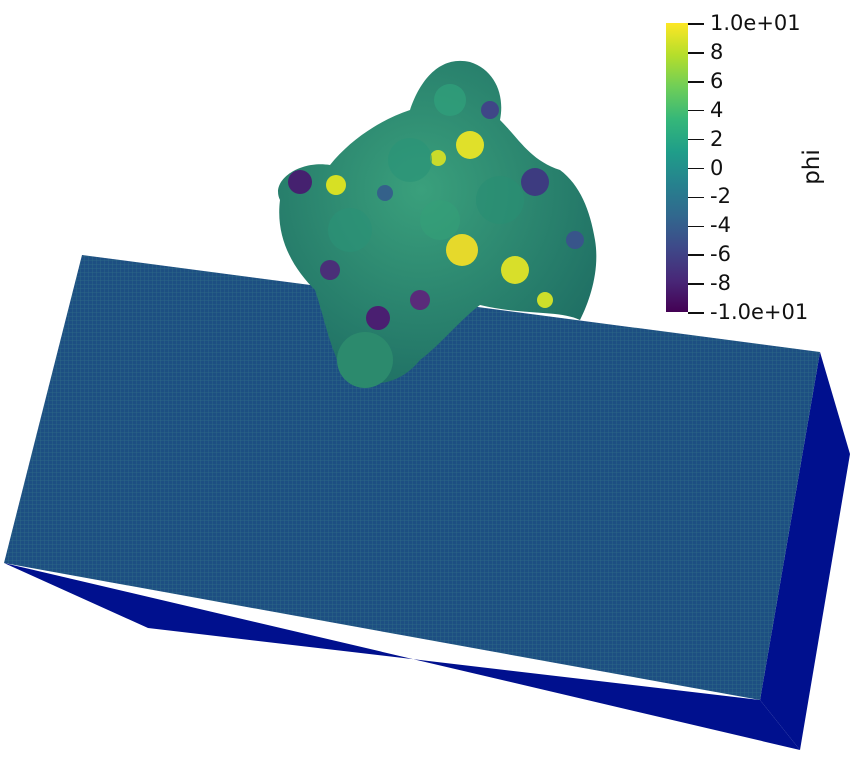  What do you see at coordinates (720, 254) in the screenshot?
I see `colorbar-tick-text: -6` at bounding box center [720, 254].